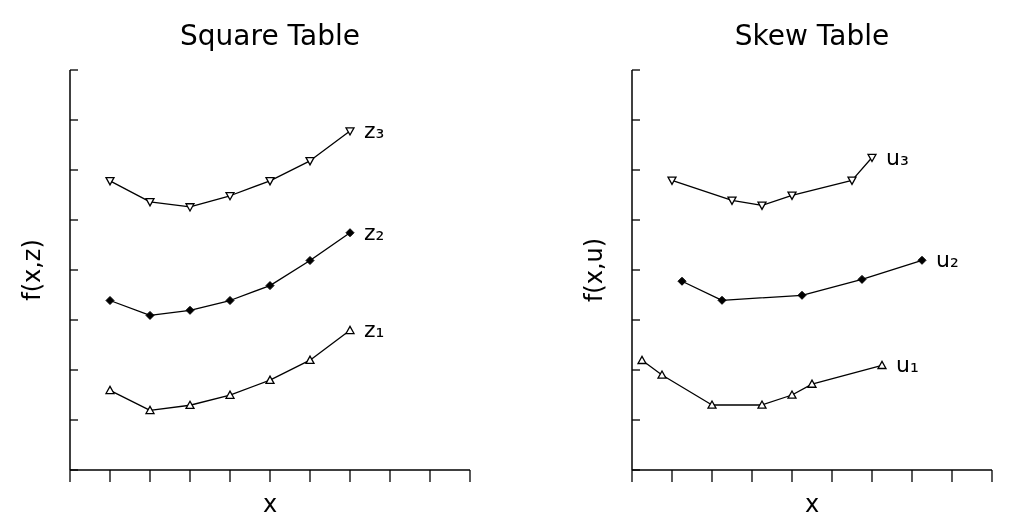  What do you see at coordinates (594, 270) in the screenshot?
I see `y-axis-title: f(x,u)` at bounding box center [594, 270].